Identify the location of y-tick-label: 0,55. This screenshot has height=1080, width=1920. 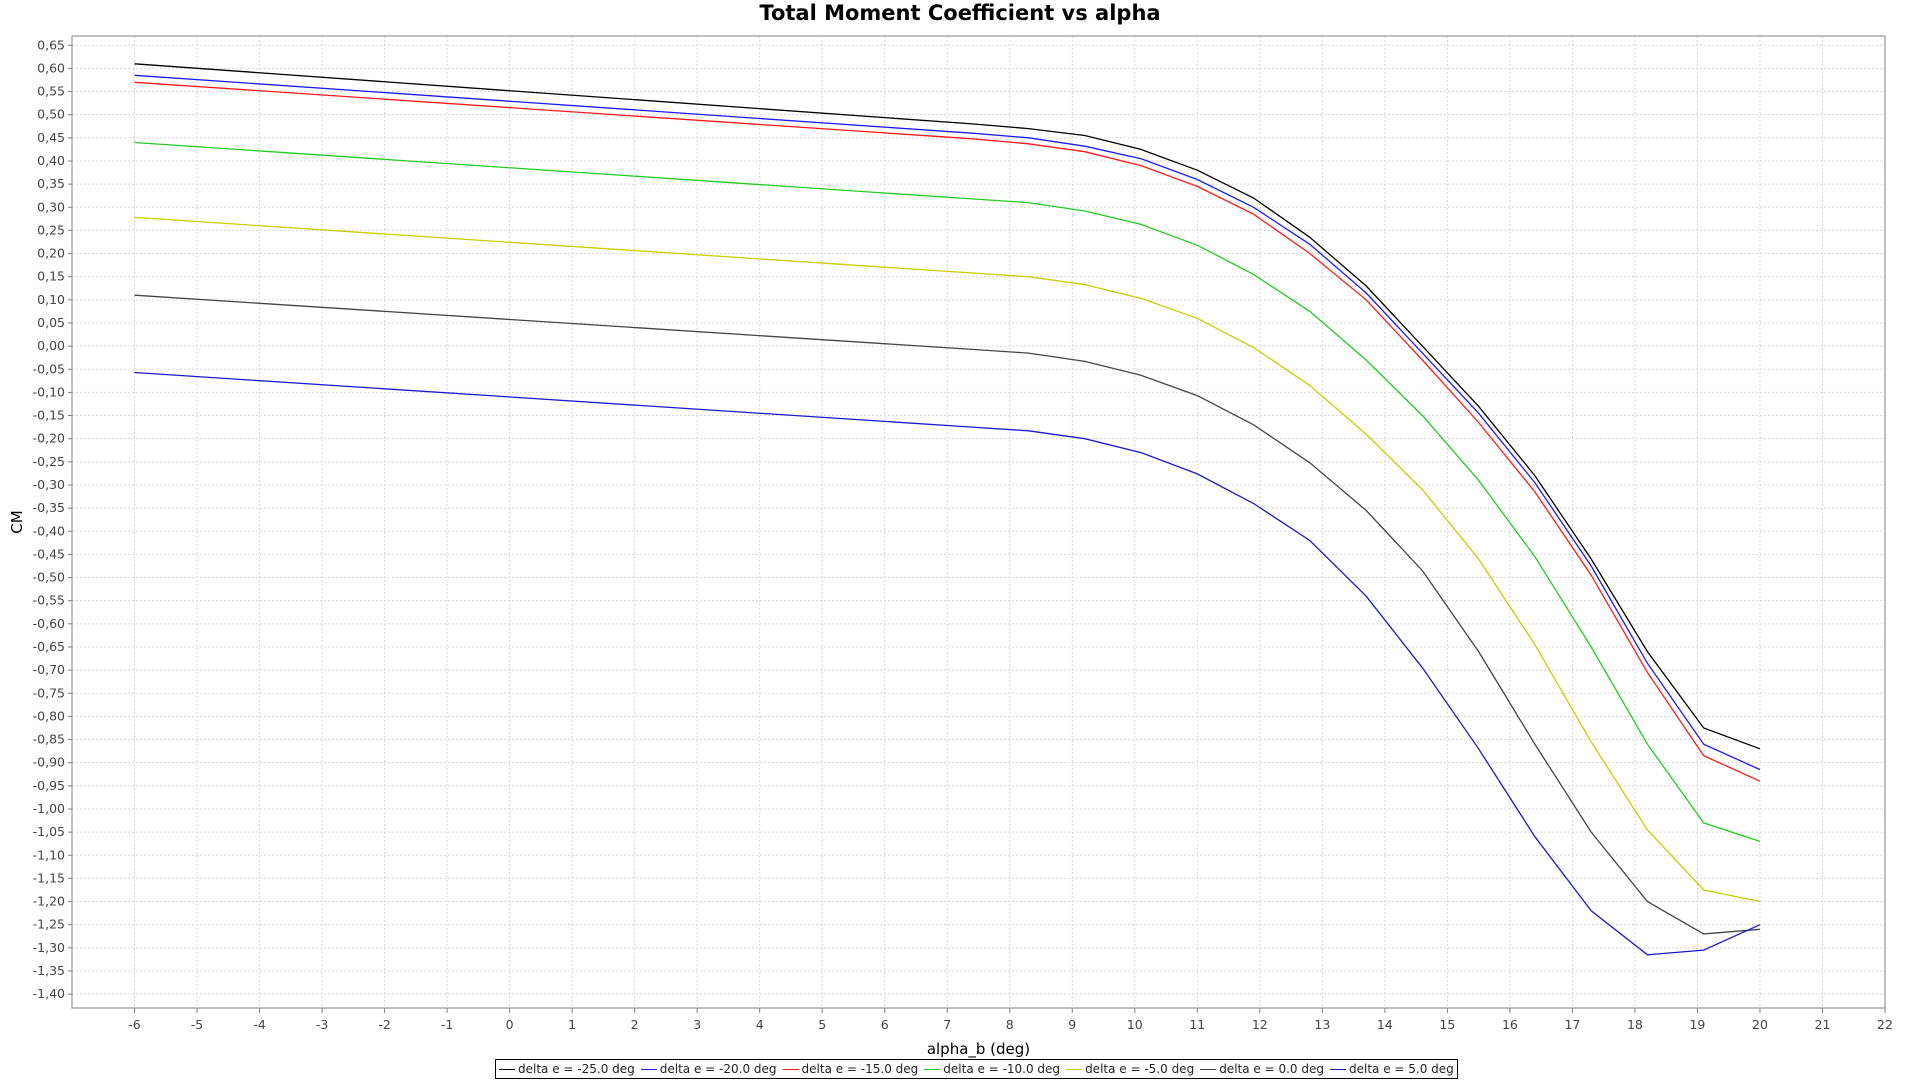
(51, 91).